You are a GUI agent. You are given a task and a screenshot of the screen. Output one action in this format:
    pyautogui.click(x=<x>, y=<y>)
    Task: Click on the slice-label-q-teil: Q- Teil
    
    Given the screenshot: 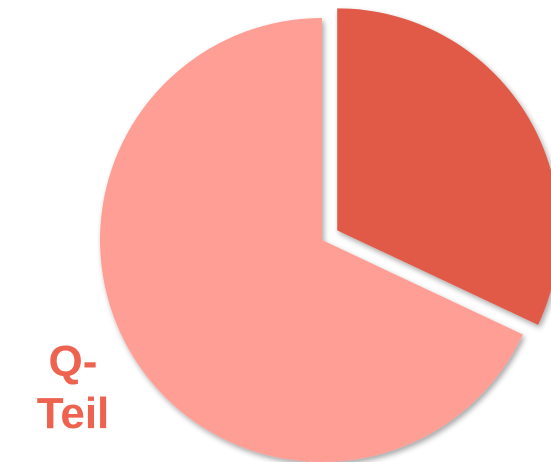 What is the action you would take?
    pyautogui.click(x=73, y=388)
    